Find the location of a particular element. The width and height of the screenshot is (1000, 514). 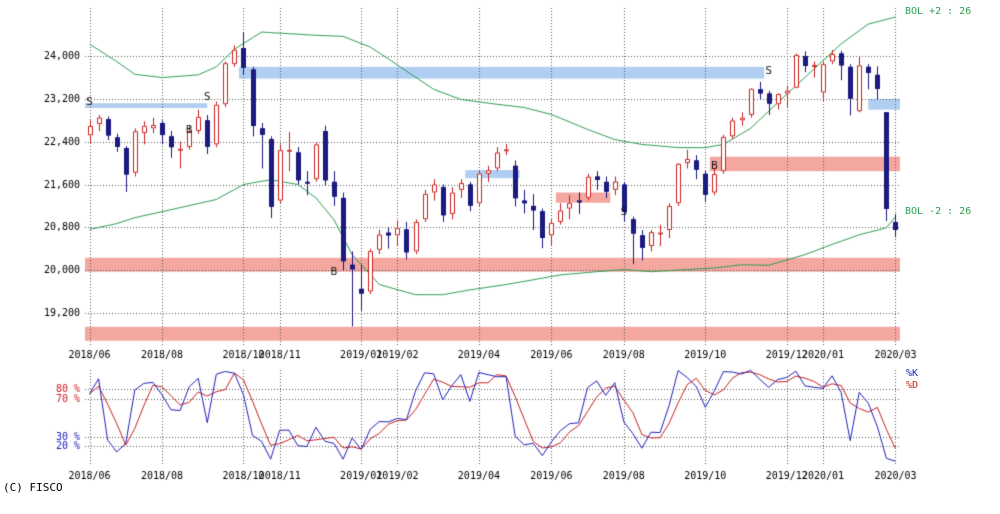

stochastic-d-legend: %D is located at coordinates (912, 385).